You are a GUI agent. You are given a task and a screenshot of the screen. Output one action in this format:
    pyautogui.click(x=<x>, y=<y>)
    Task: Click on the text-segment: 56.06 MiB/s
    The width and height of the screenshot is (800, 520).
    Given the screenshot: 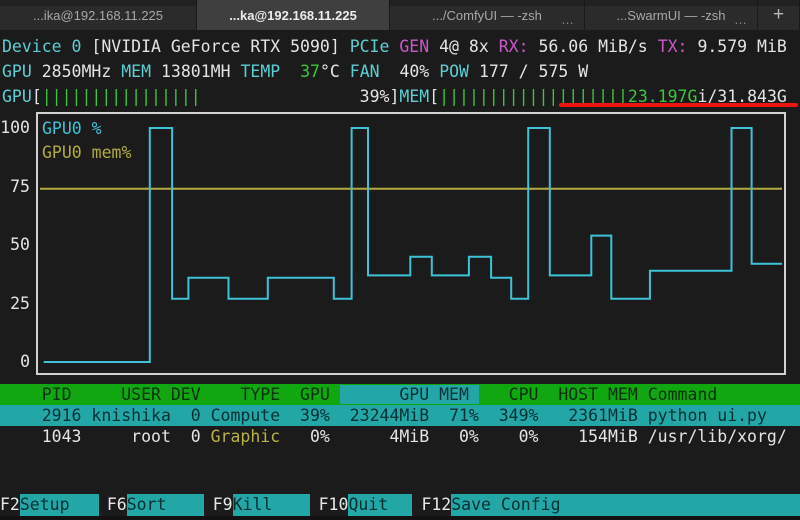 What is the action you would take?
    pyautogui.click(x=598, y=46)
    